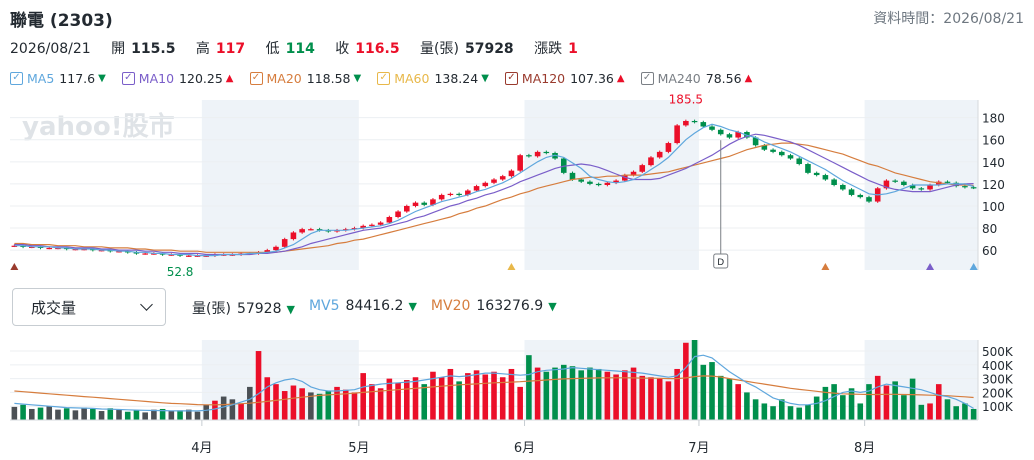  Describe the element at coordinates (61, 21) in the screenshot. I see `stock-title: 聯電 (2303)` at that location.